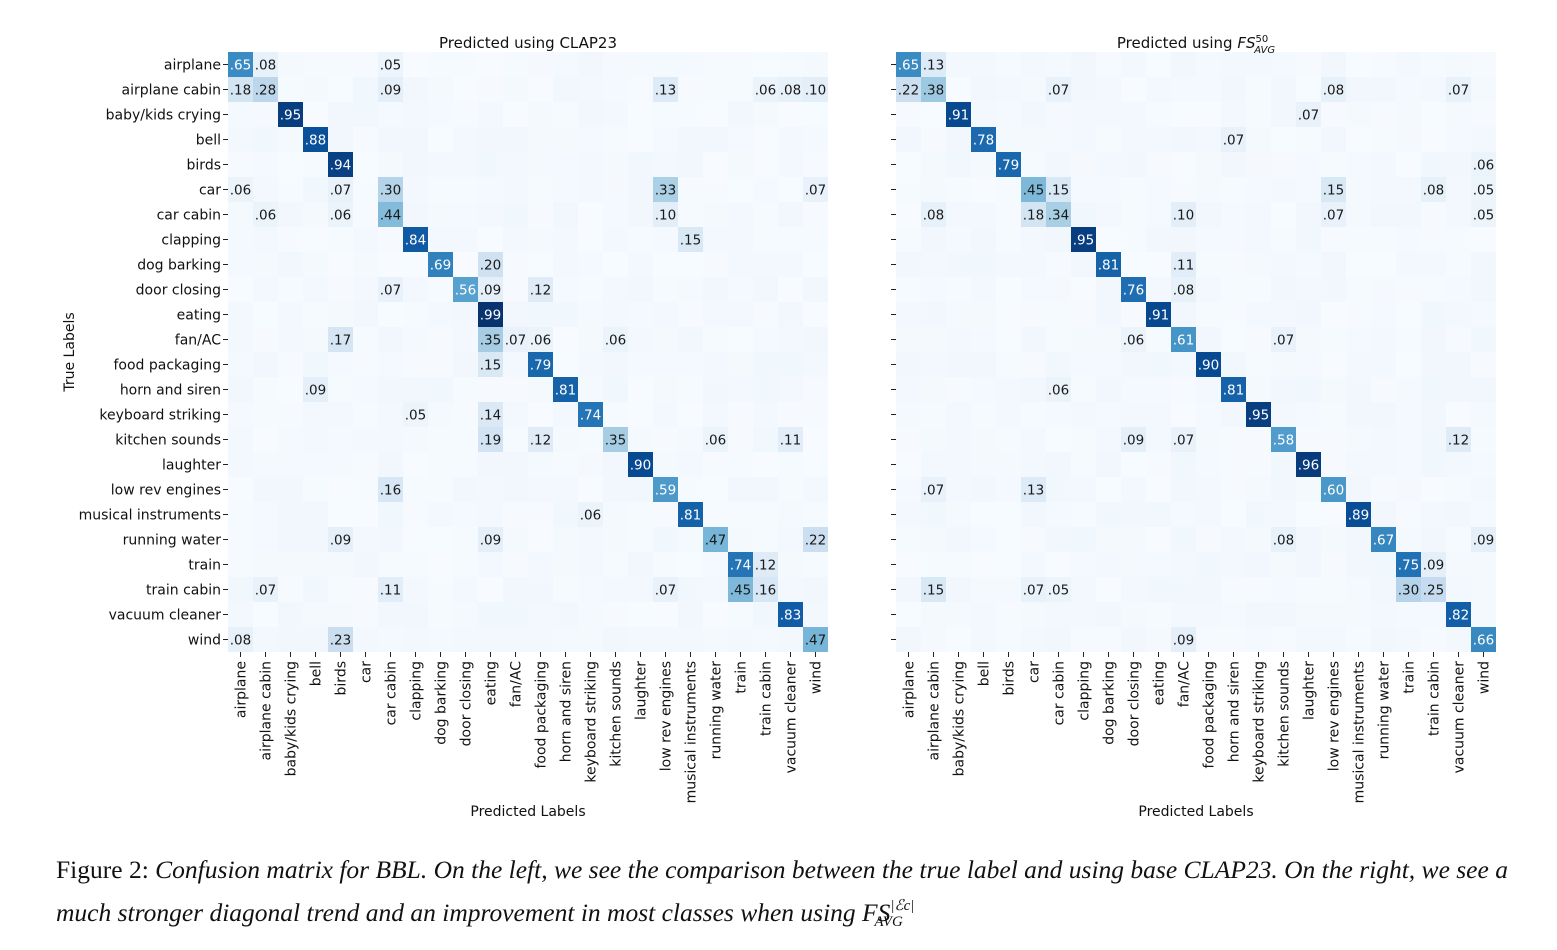 The height and width of the screenshot is (950, 1557). Describe the element at coordinates (960, 718) in the screenshot. I see `x-tick-label: baby/kids crying` at that location.